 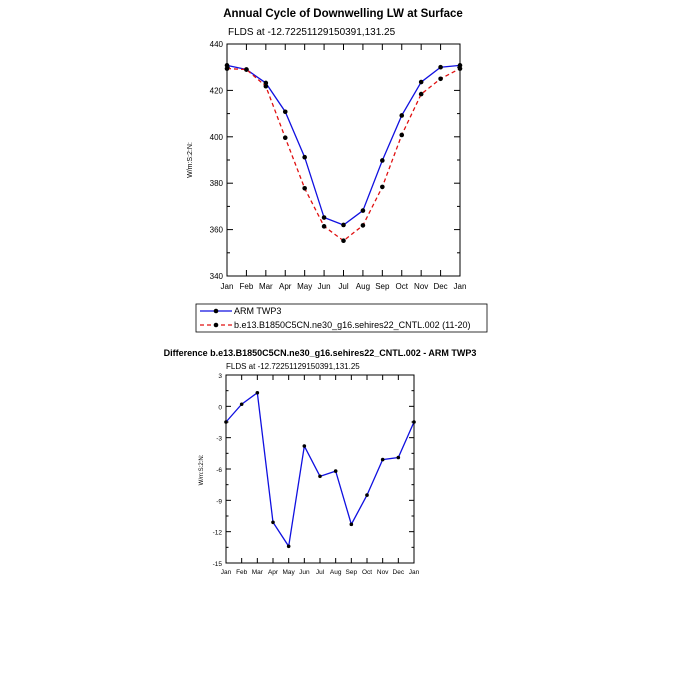 I want to click on legend-label-arm: ARM TWP3, so click(x=257, y=311).